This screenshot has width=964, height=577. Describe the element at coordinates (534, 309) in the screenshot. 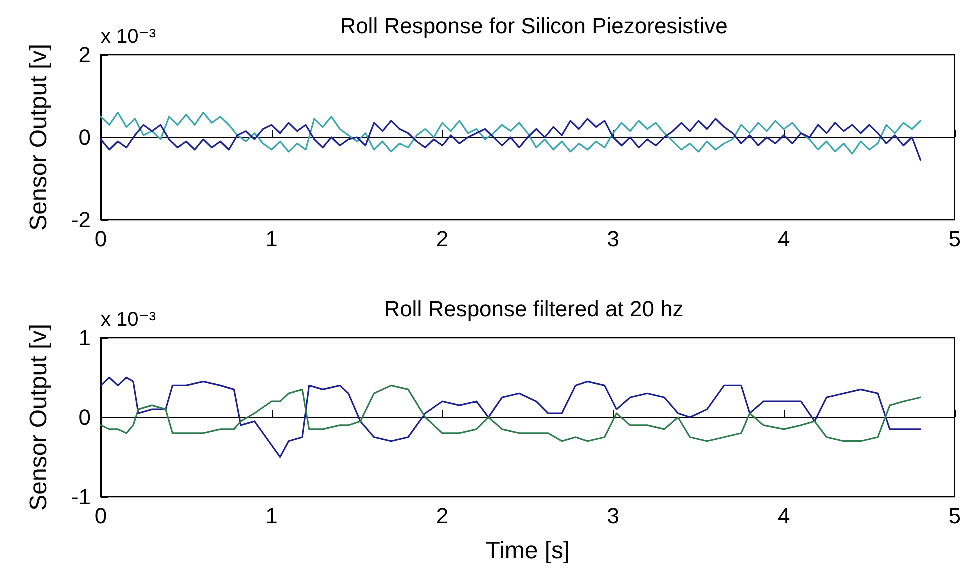

I see `chart-title: Roll Response filtered at 20 hz` at that location.